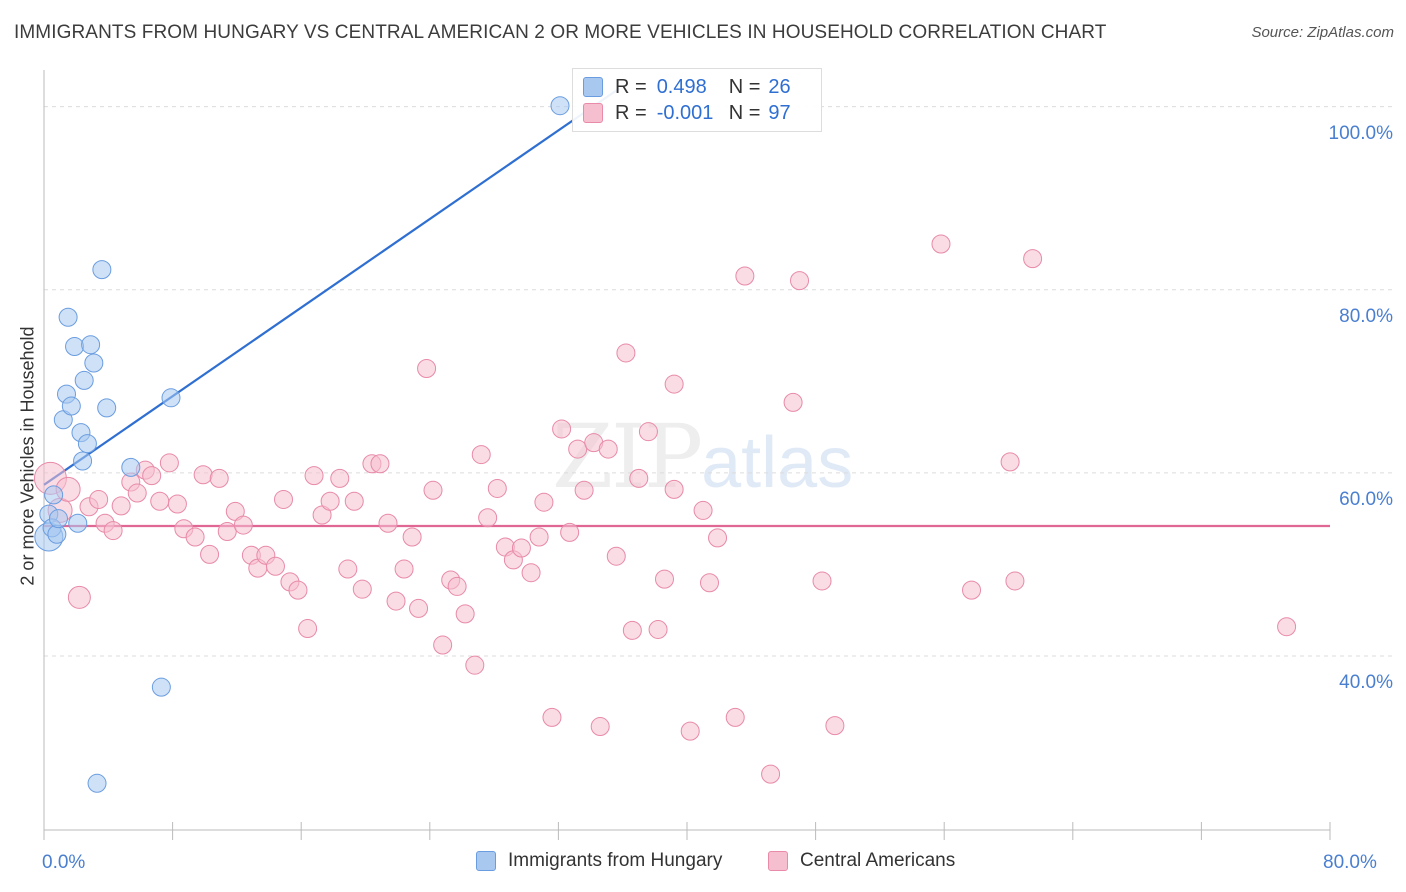 Image resolution: width=1406 pixels, height=892 pixels. Describe the element at coordinates (1350, 862) in the screenshot. I see `x-tick-label-max: 80.0%` at that location.